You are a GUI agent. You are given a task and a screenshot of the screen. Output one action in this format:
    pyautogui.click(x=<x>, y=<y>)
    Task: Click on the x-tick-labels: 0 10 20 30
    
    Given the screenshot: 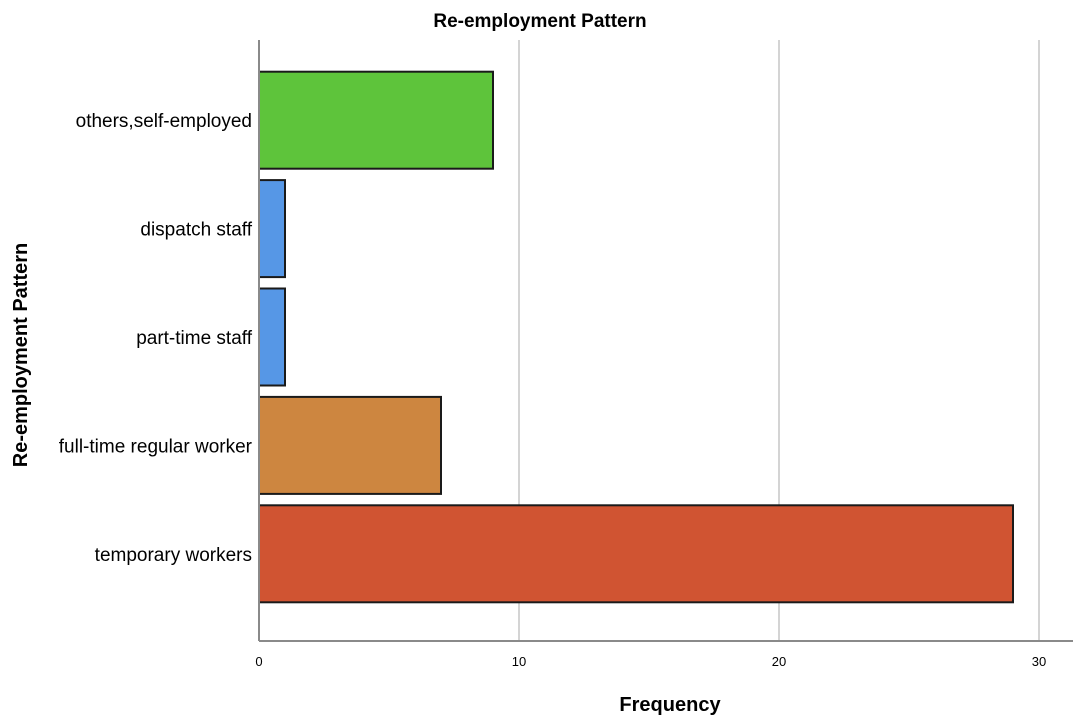 What is the action you would take?
    pyautogui.click(x=650, y=661)
    